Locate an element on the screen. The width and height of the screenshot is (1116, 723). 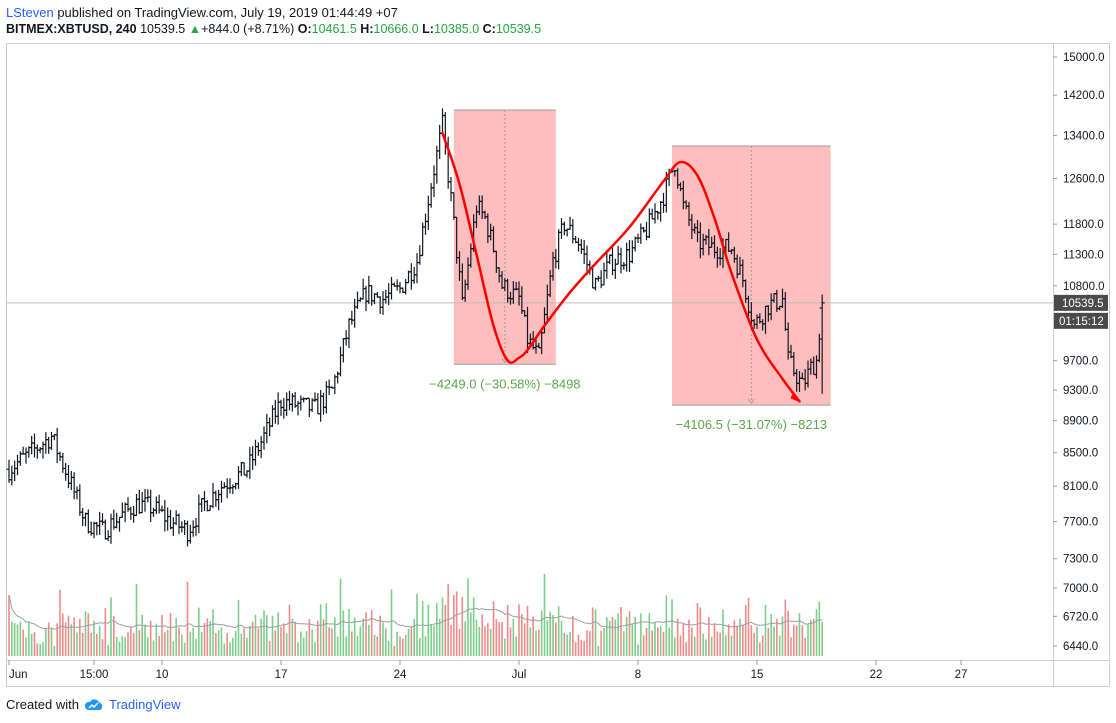
countdown-label: 01:15:12 is located at coordinates (1081, 322).